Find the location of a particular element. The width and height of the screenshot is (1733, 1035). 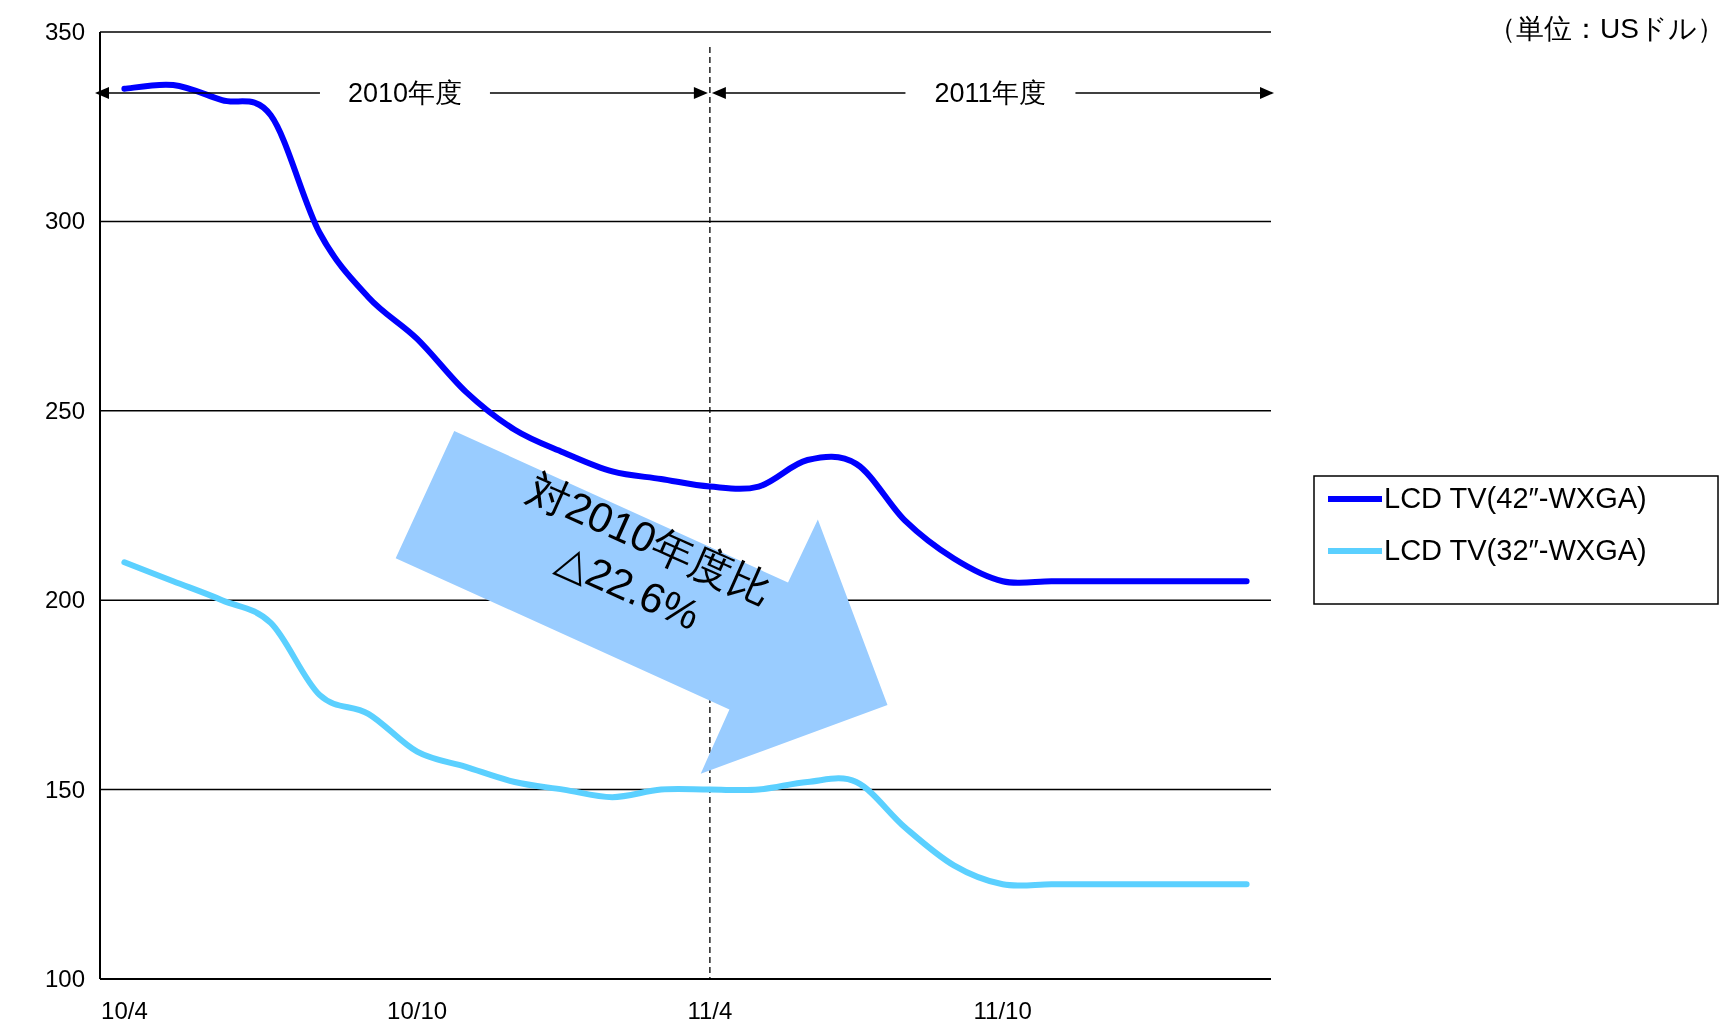

y-tick-label: 100 is located at coordinates (65, 978).